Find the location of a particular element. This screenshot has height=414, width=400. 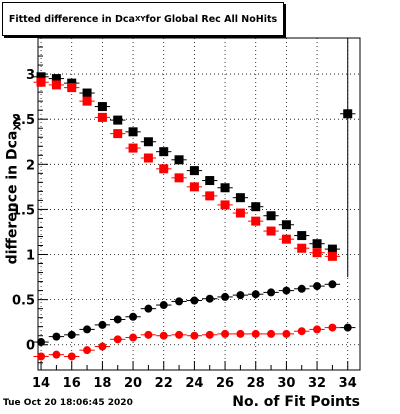

y-axis-label: difference in DcaXY is located at coordinates (14, 190).